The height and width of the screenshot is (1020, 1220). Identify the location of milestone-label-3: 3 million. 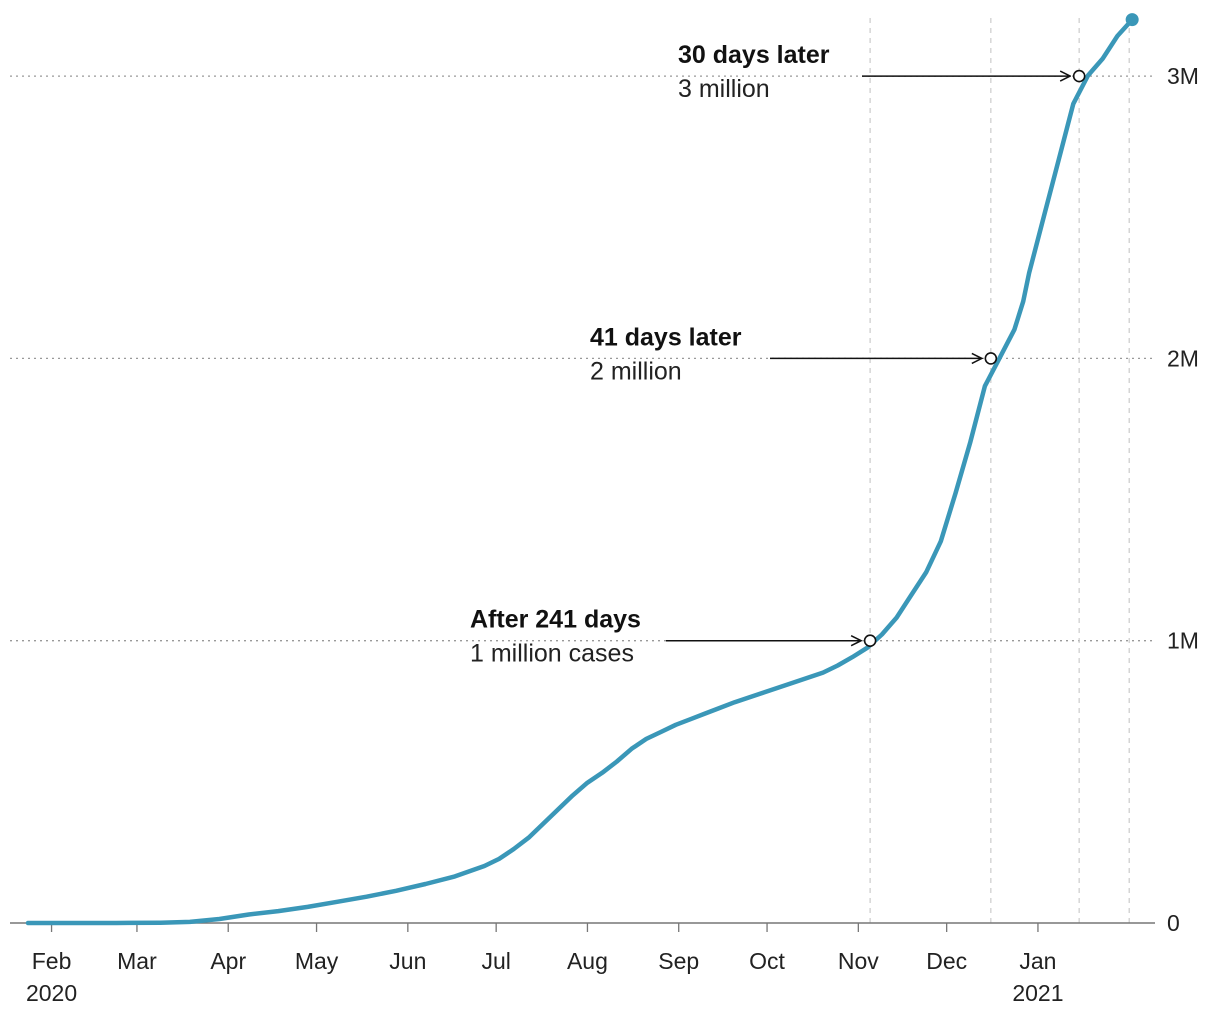
(724, 89).